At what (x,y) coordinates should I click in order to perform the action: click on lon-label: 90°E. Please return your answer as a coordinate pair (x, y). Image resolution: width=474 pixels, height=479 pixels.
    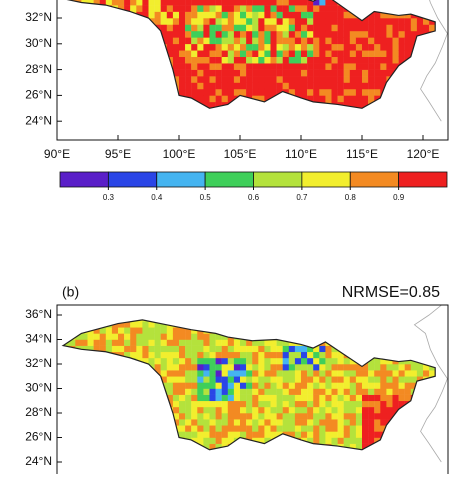
    Looking at the image, I should click on (57, 154).